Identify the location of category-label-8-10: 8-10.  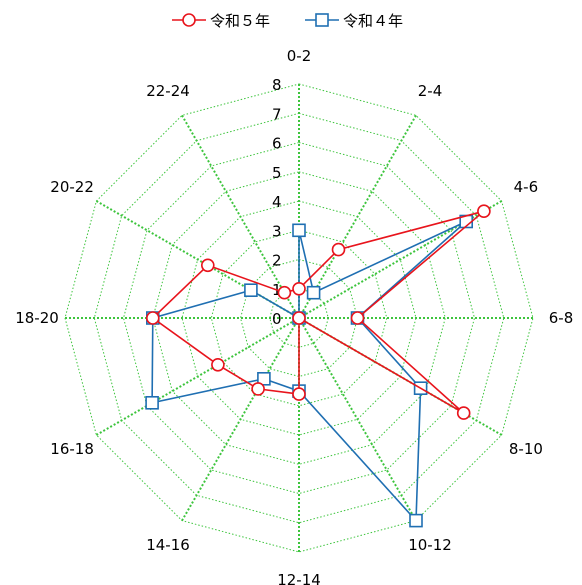
(526, 449).